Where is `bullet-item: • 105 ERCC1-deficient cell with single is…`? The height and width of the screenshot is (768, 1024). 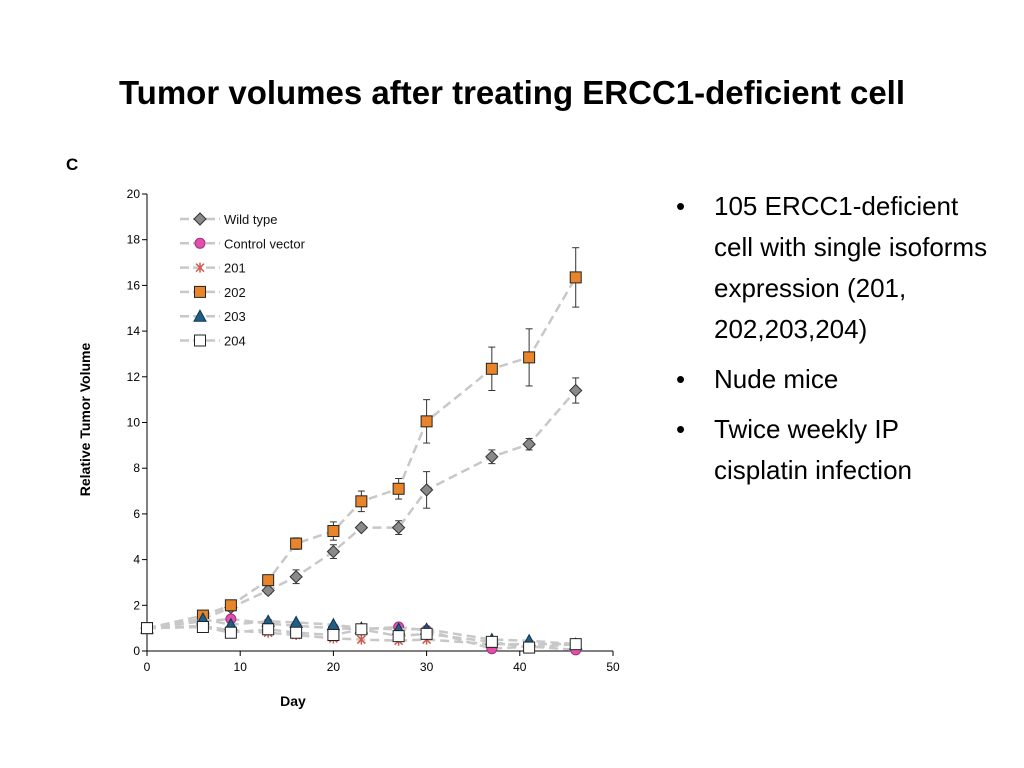
bullet-item: • 105 ERCC1-deficient cell with single is… is located at coordinates (836, 268).